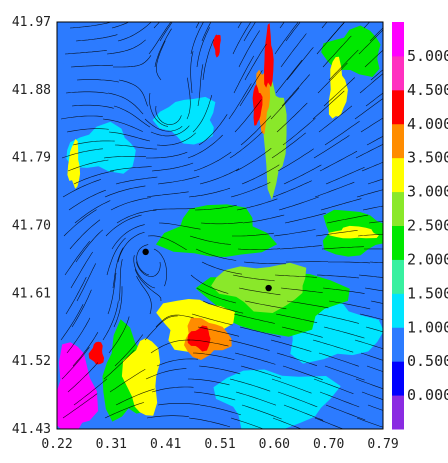 Image resolution: width=448 pixels, height=463 pixels. Describe the element at coordinates (31, 361) in the screenshot. I see `y-tick-label: 41.52` at that location.